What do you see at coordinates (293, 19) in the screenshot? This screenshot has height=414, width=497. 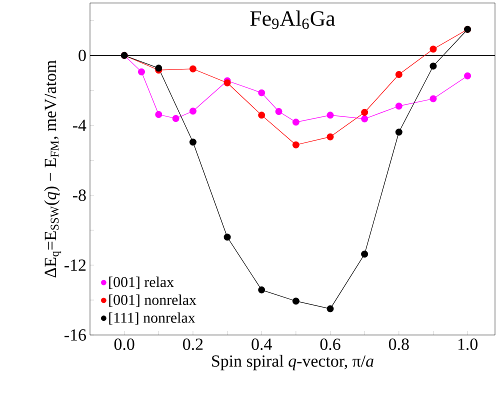 I see `chart-title: Fe$_{9}$Al$_{6}$Ga` at bounding box center [293, 19].